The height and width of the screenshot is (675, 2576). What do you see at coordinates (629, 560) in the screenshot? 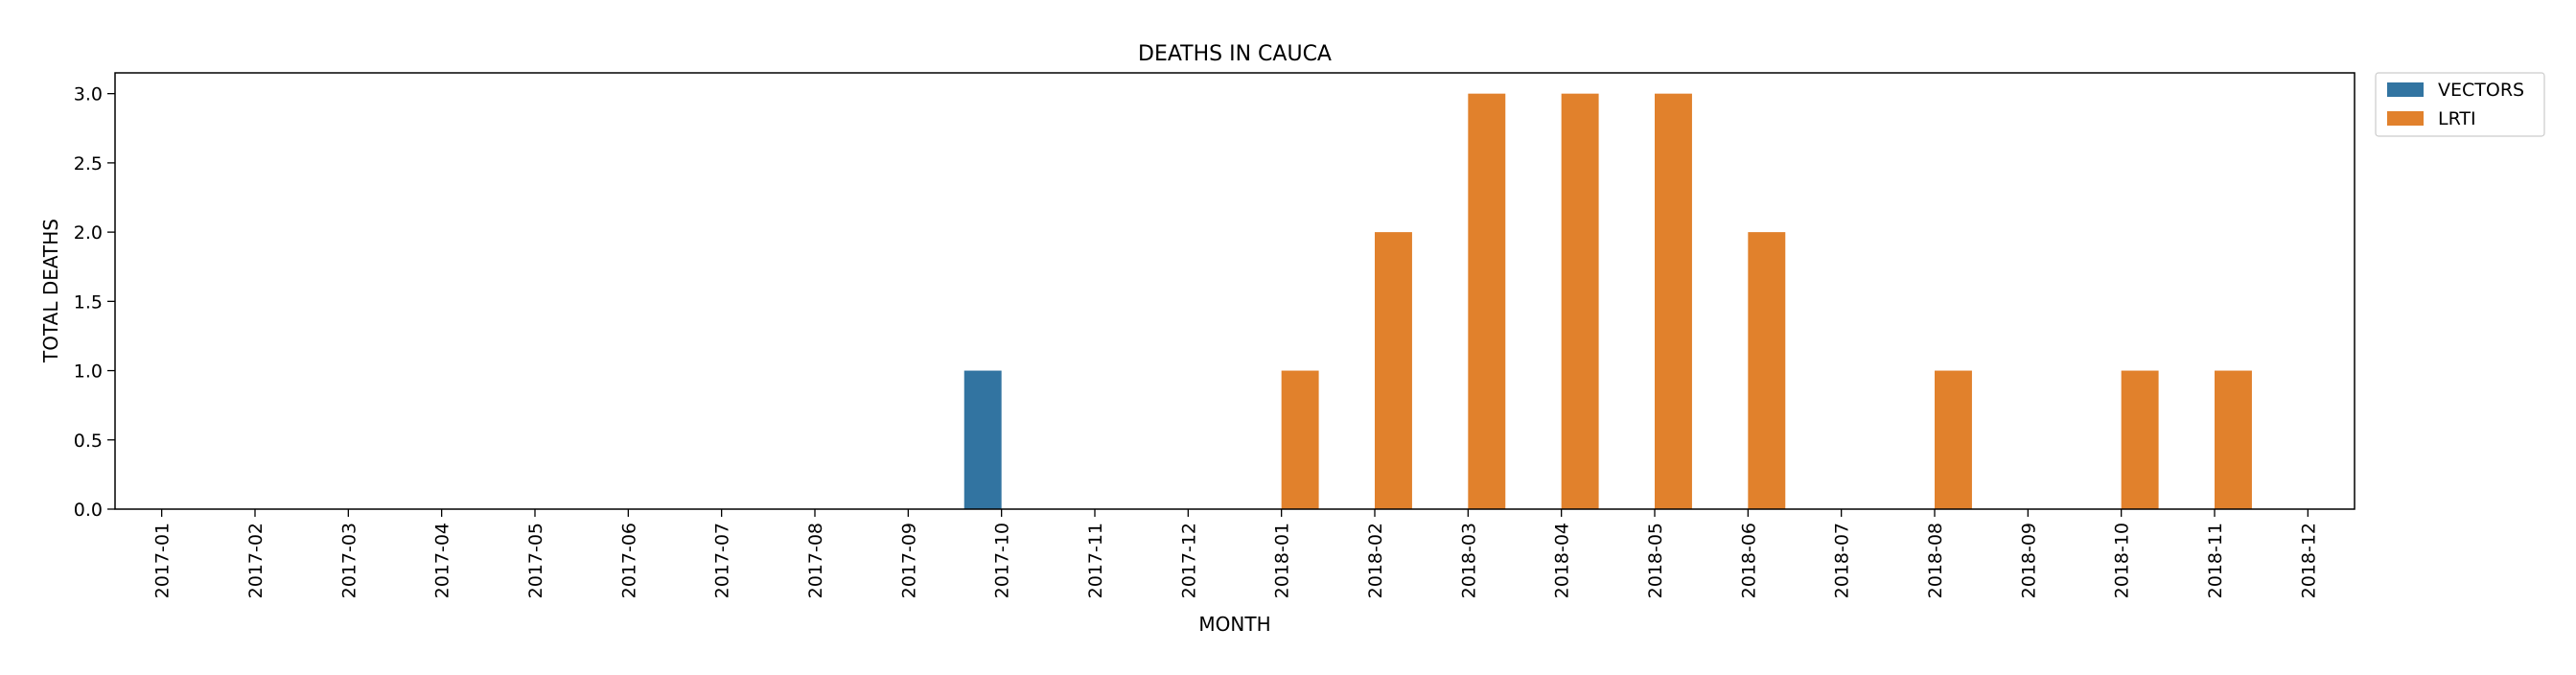
I see `x-tick-label: 2017-06` at bounding box center [629, 560].